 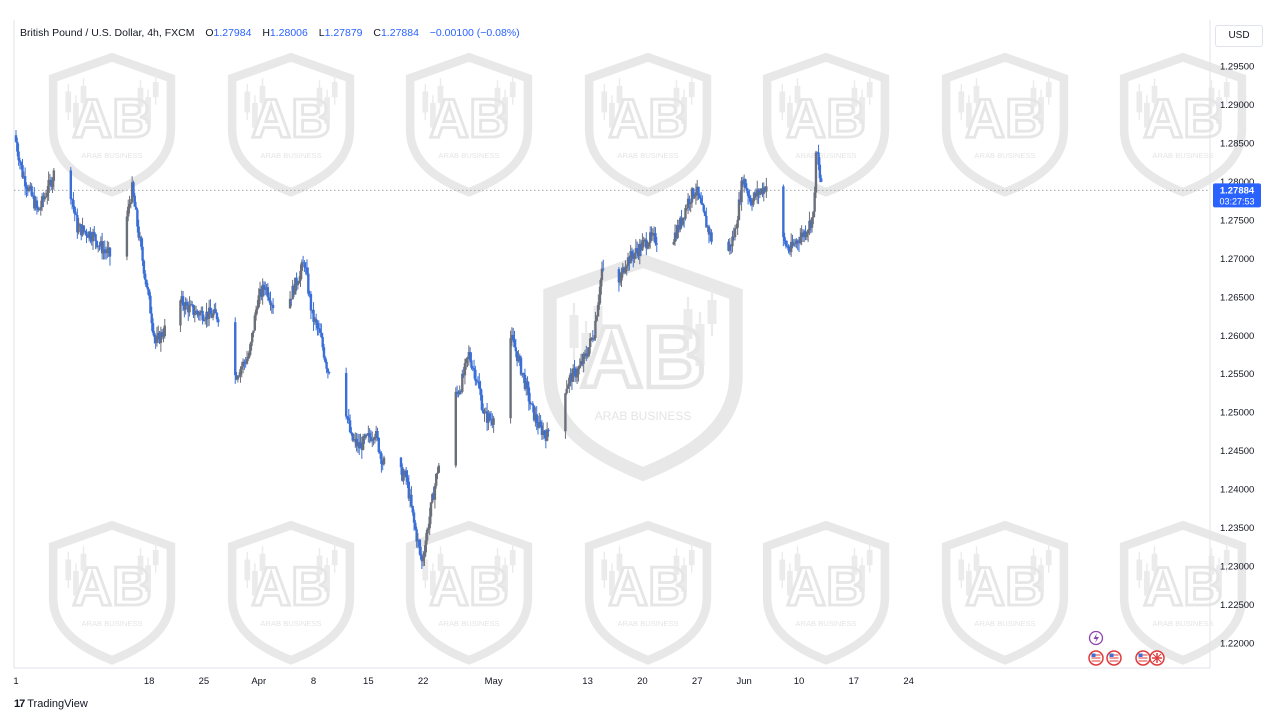 What do you see at coordinates (313, 681) in the screenshot?
I see `x-tick-label: 8` at bounding box center [313, 681].